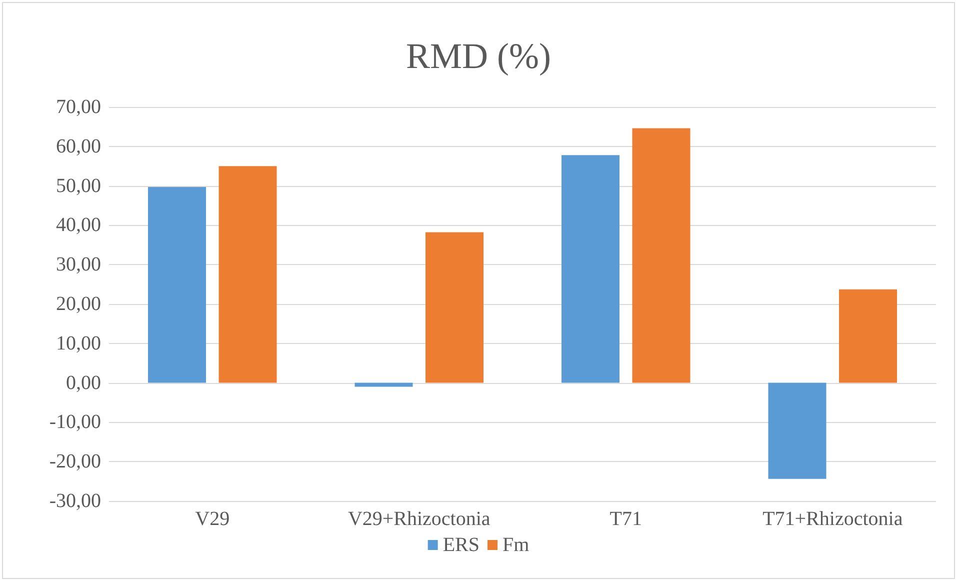 The height and width of the screenshot is (581, 957). I want to click on x-tick-label: T71+Rhizoctonia, so click(832, 519).